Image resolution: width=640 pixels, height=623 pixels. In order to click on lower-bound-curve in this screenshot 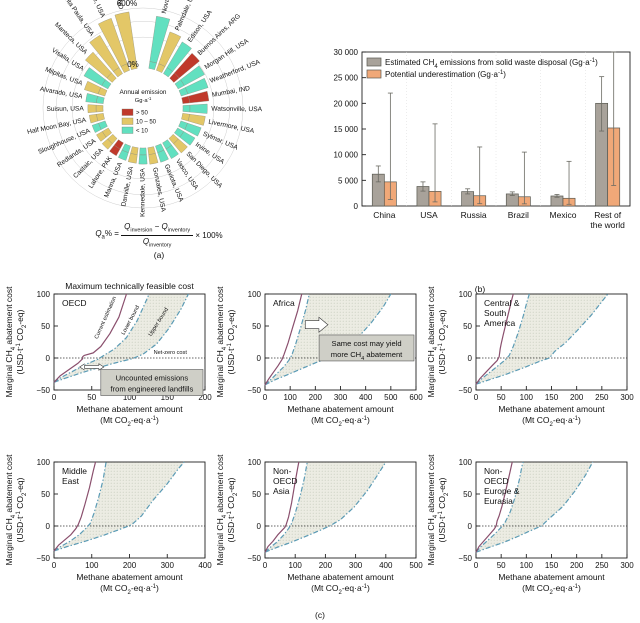, I will do `click(101, 338)`.